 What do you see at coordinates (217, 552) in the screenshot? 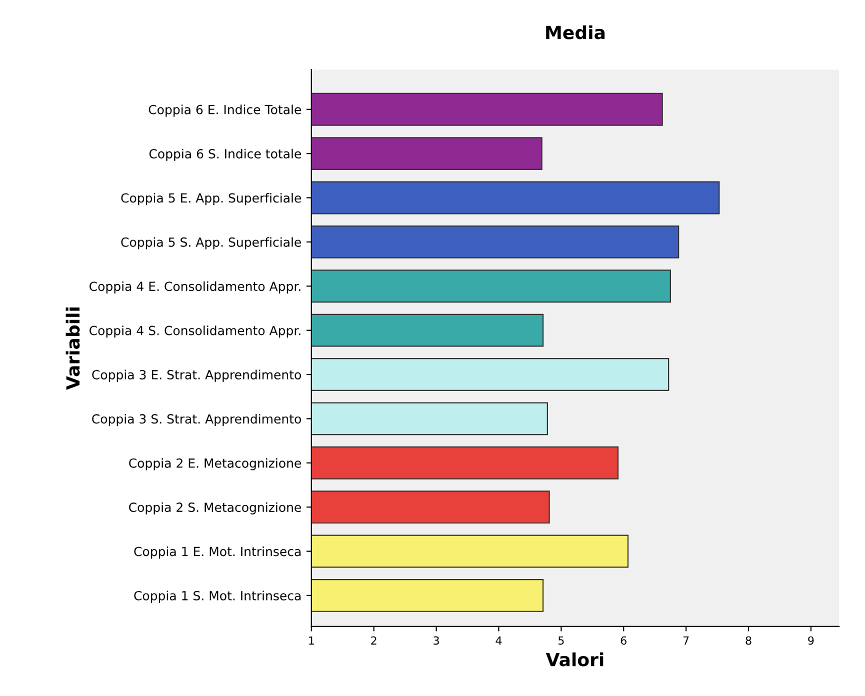
I see `y-tick-label: Coppia 1 E. Mot. Intrinseca` at bounding box center [217, 552].